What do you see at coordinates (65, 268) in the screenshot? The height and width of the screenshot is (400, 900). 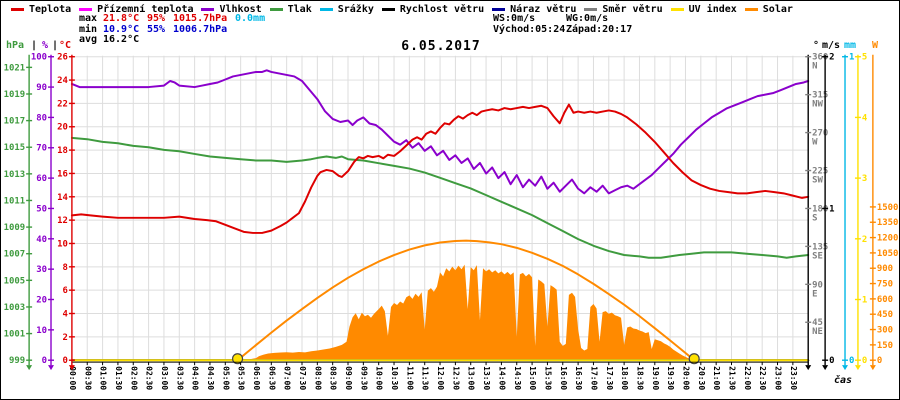 I see `temperature-tick-label: 8` at bounding box center [65, 268].